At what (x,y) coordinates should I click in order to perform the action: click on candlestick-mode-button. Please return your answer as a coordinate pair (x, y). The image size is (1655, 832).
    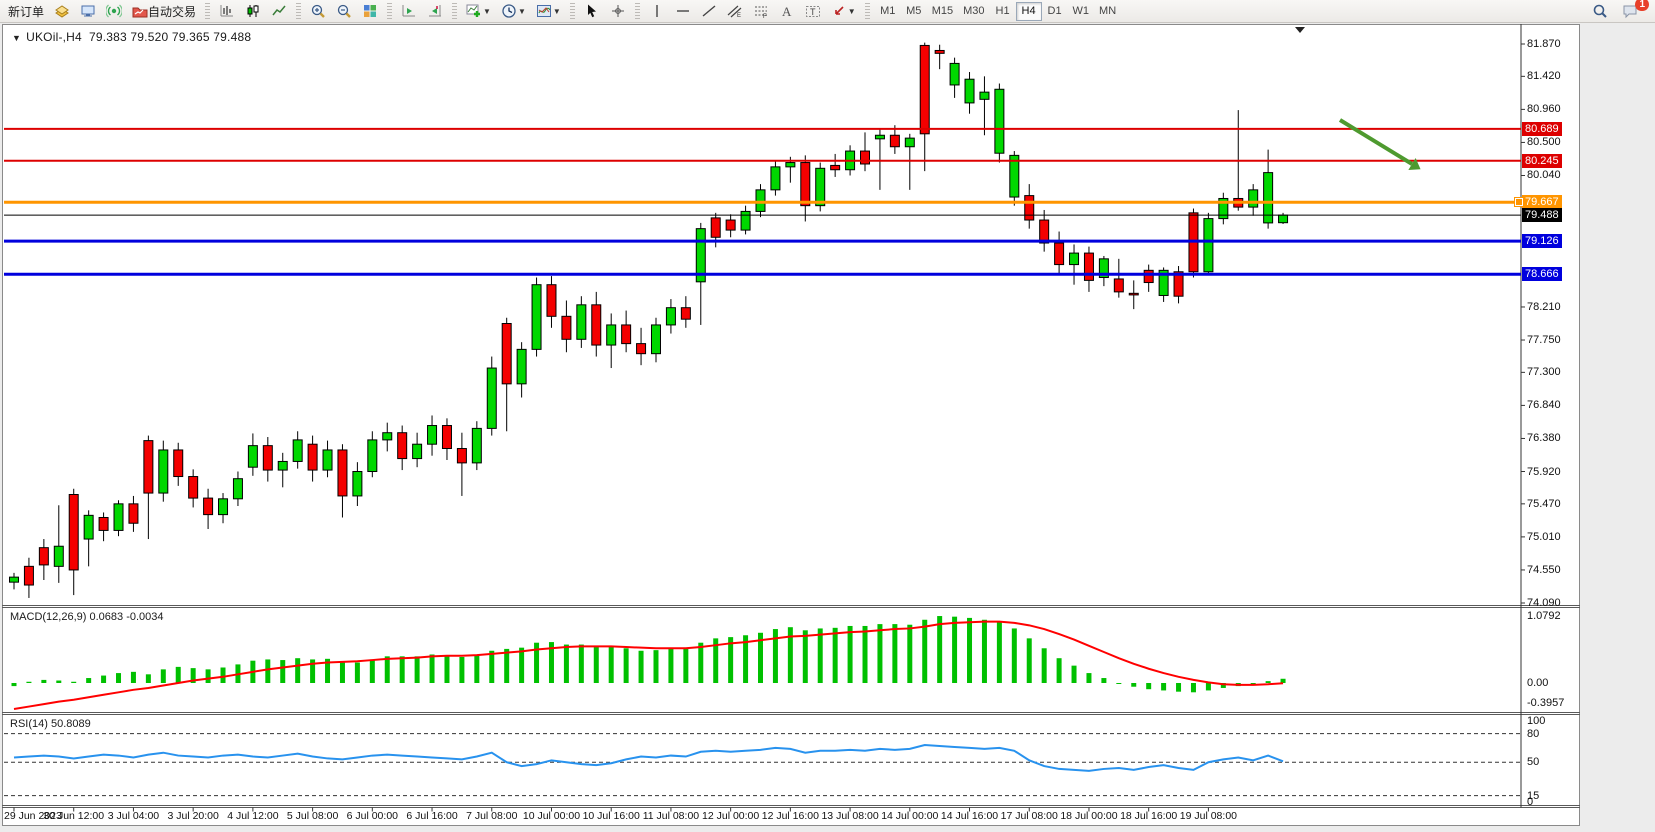
    Looking at the image, I should click on (253, 11).